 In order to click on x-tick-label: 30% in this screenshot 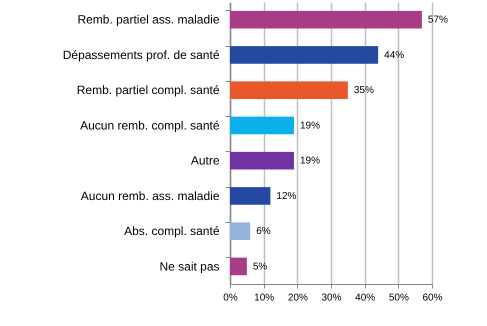, I will do `click(331, 298)`.